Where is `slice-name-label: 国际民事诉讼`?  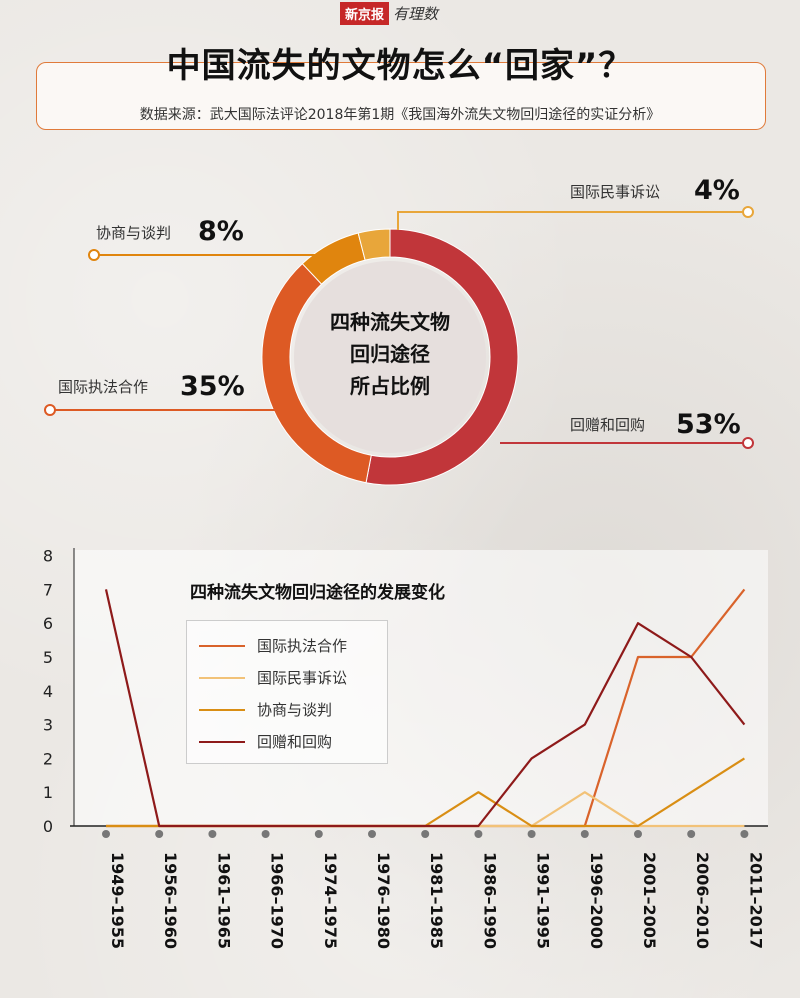
slice-name-label: 国际民事诉讼 is located at coordinates (615, 192).